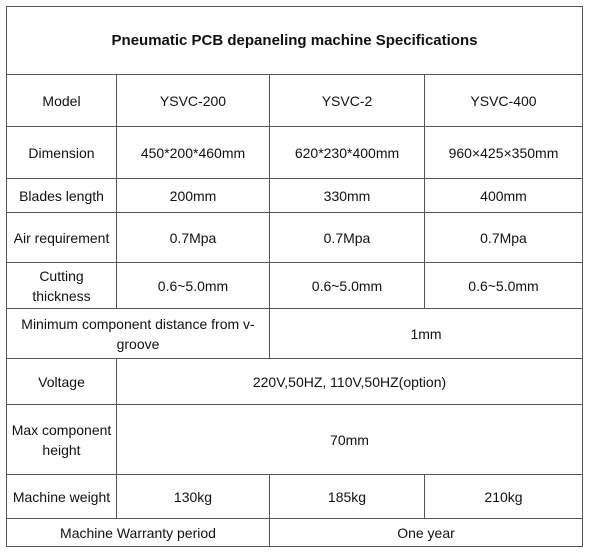 The height and width of the screenshot is (553, 590). Describe the element at coordinates (61, 381) in the screenshot. I see `row-label-voltage: Voltage` at that location.